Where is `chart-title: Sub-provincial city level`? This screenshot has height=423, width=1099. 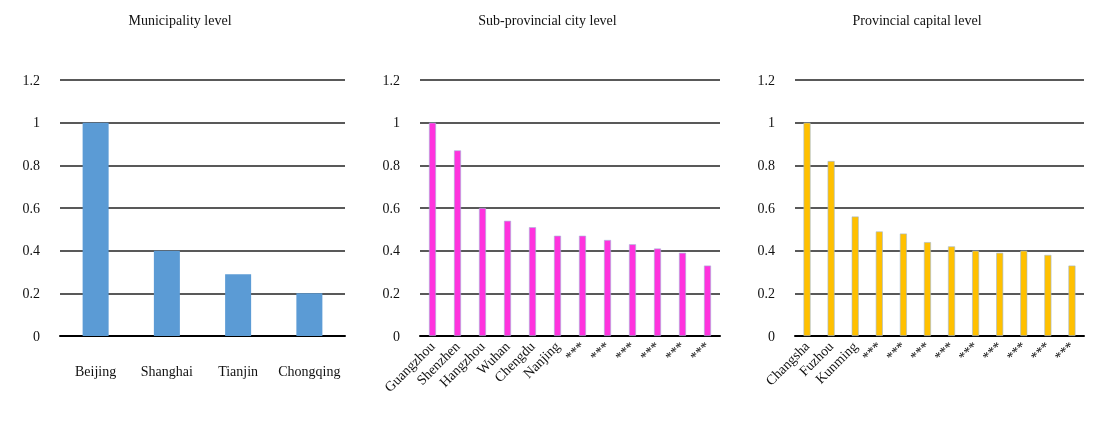 chart-title: Sub-provincial city level is located at coordinates (547, 20).